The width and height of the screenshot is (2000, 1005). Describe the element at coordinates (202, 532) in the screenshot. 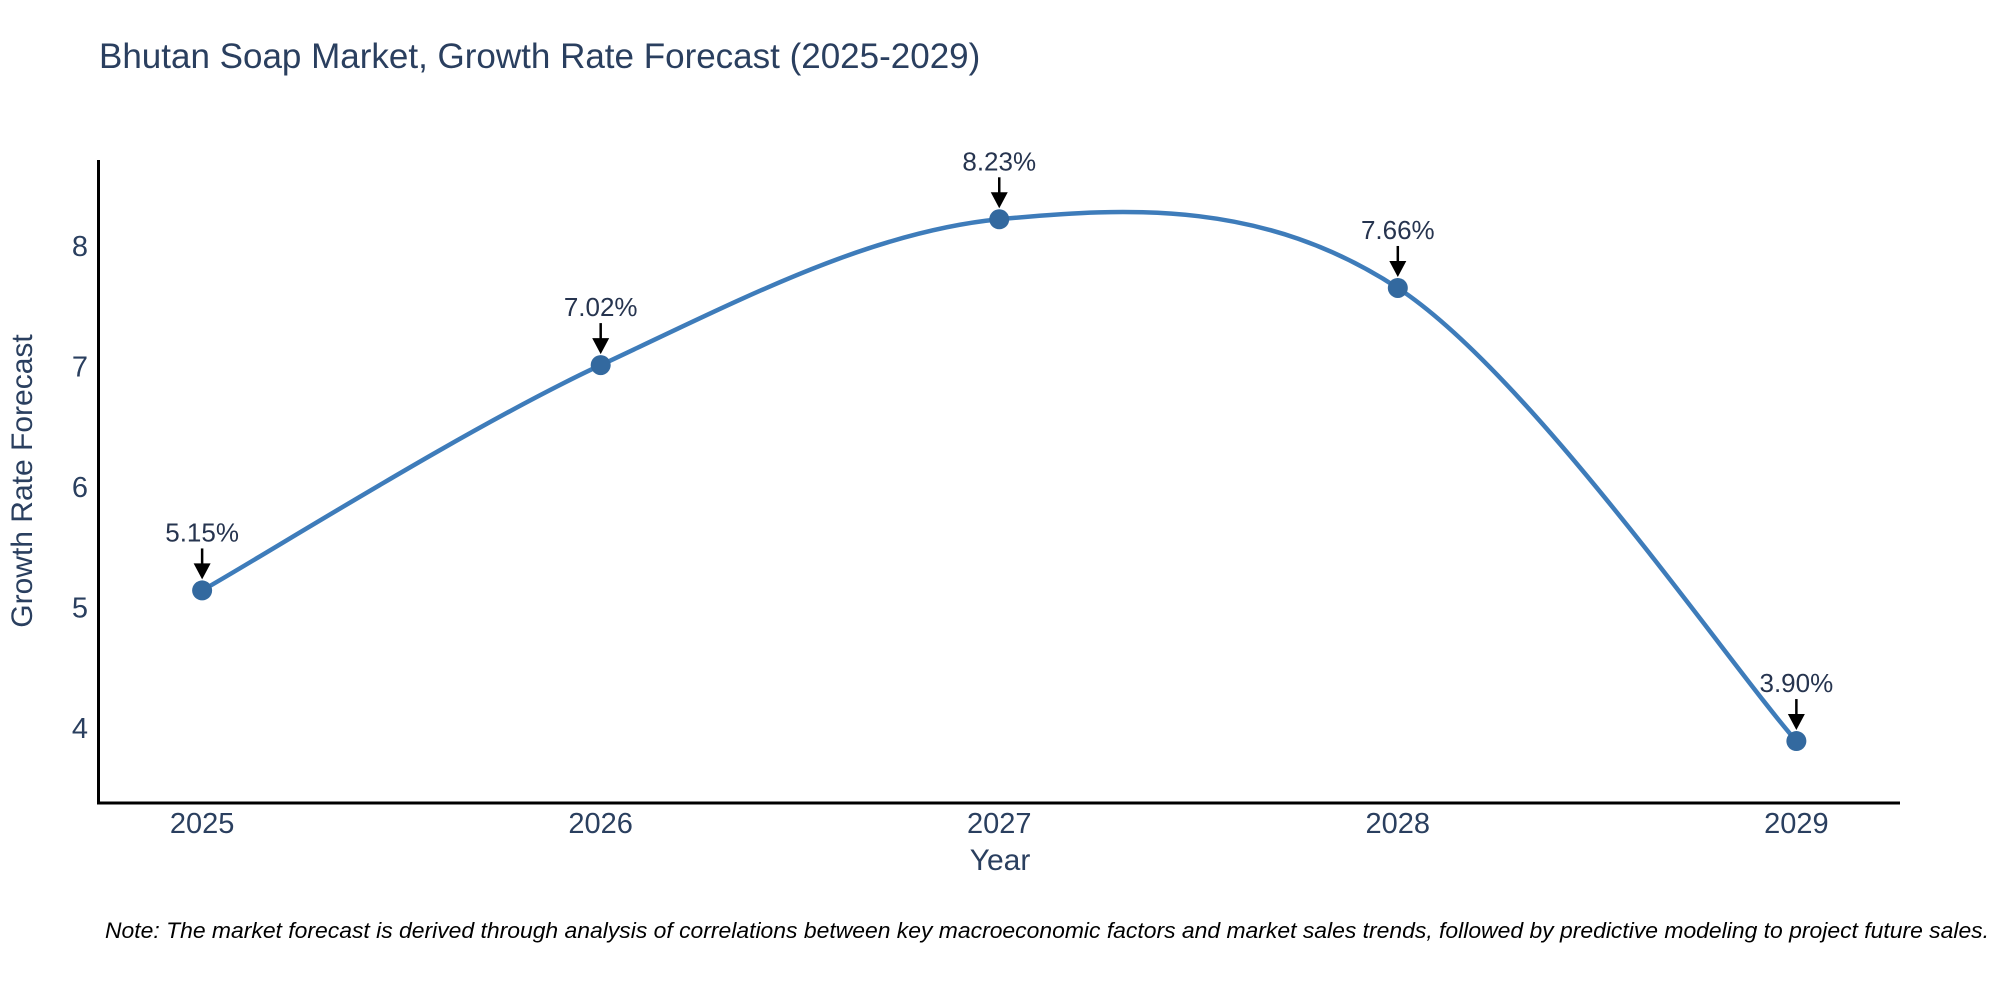

I see `annotation-label: 5.15%` at that location.